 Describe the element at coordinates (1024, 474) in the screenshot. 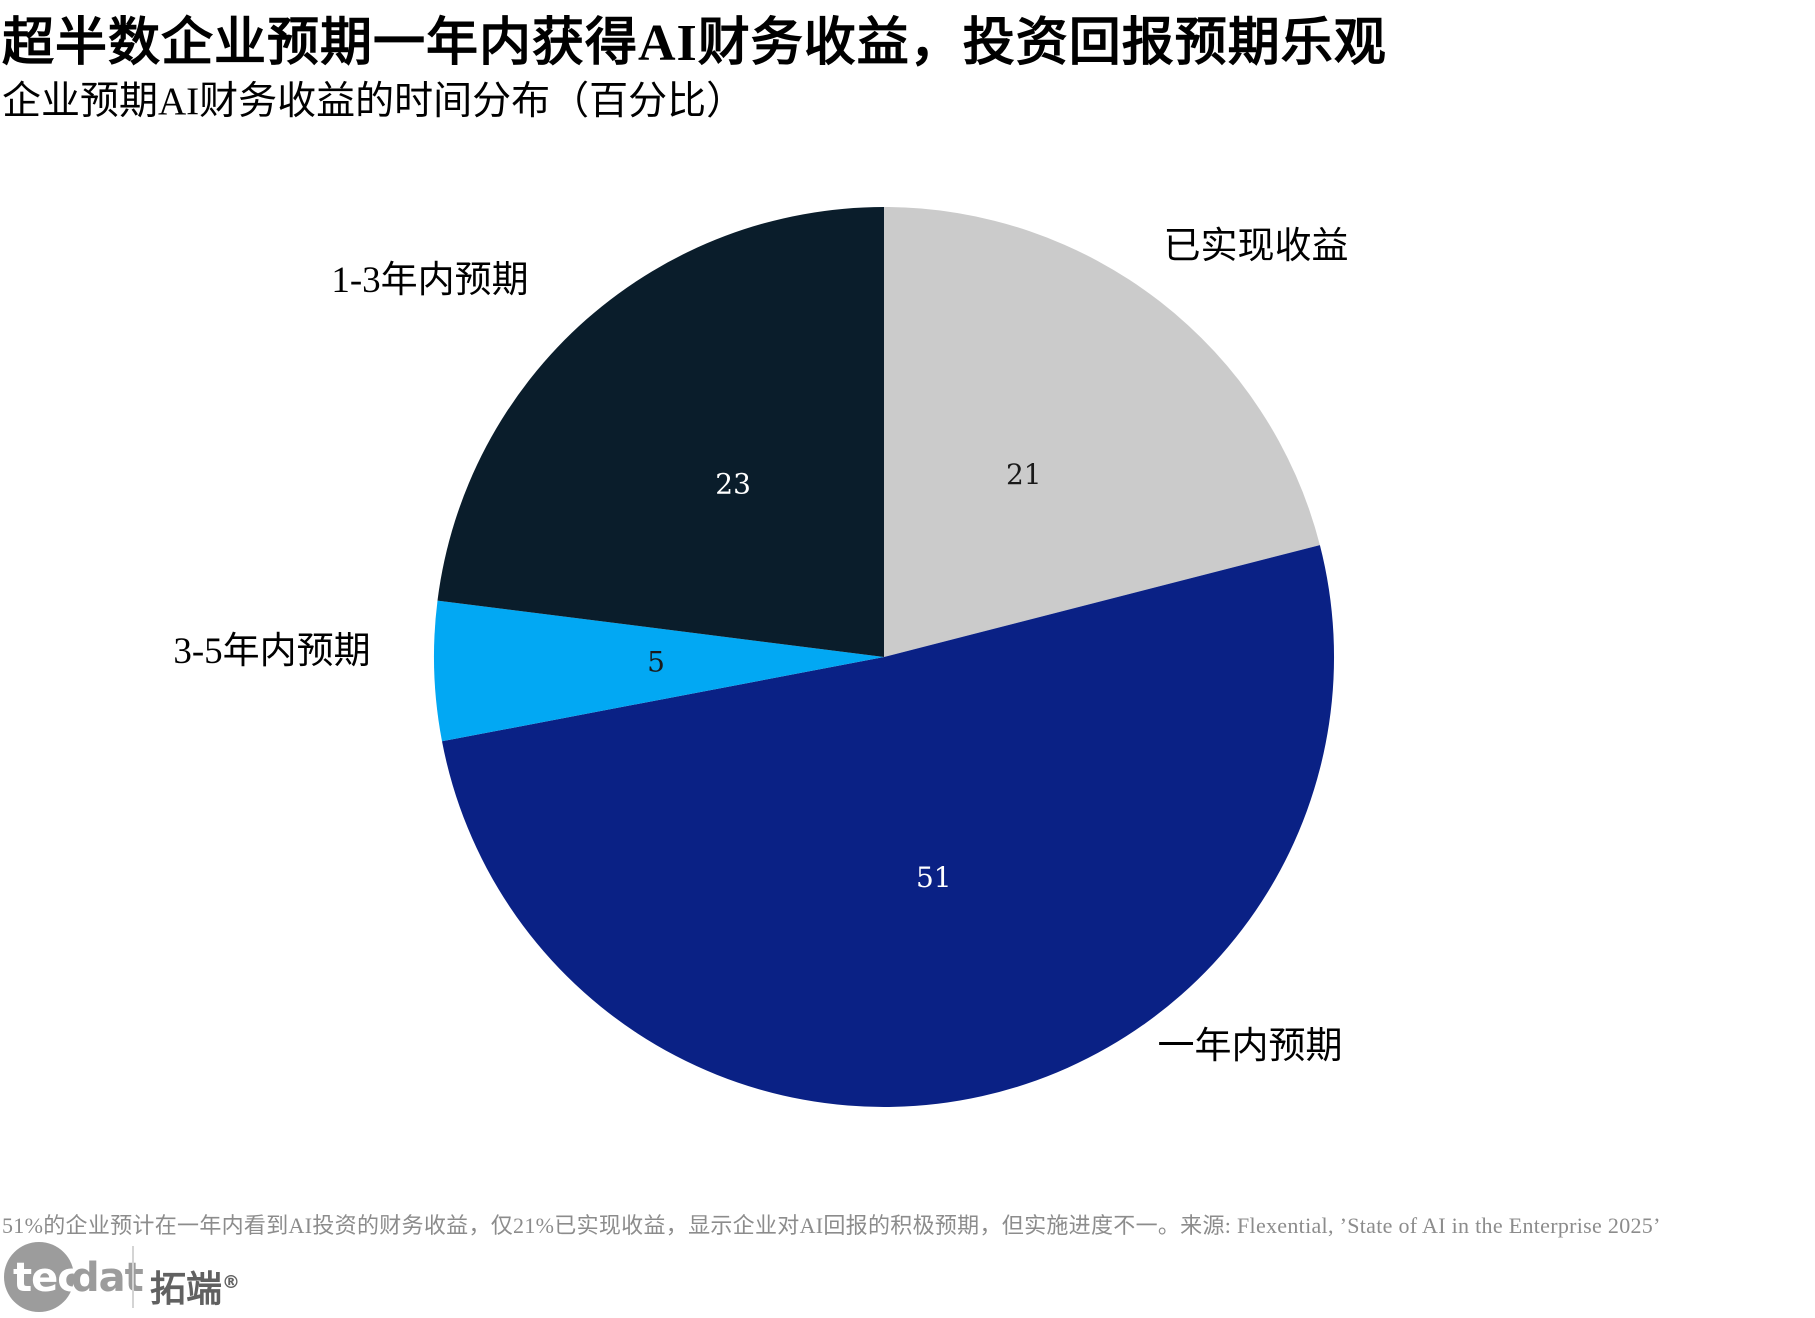

I see `pie-value-label-realized-gains: 21` at that location.